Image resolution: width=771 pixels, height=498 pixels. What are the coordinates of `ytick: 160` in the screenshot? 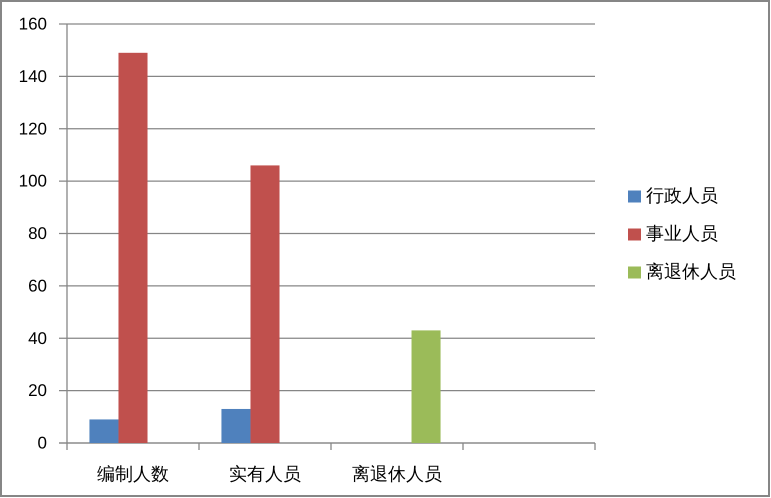 It's located at (32, 24).